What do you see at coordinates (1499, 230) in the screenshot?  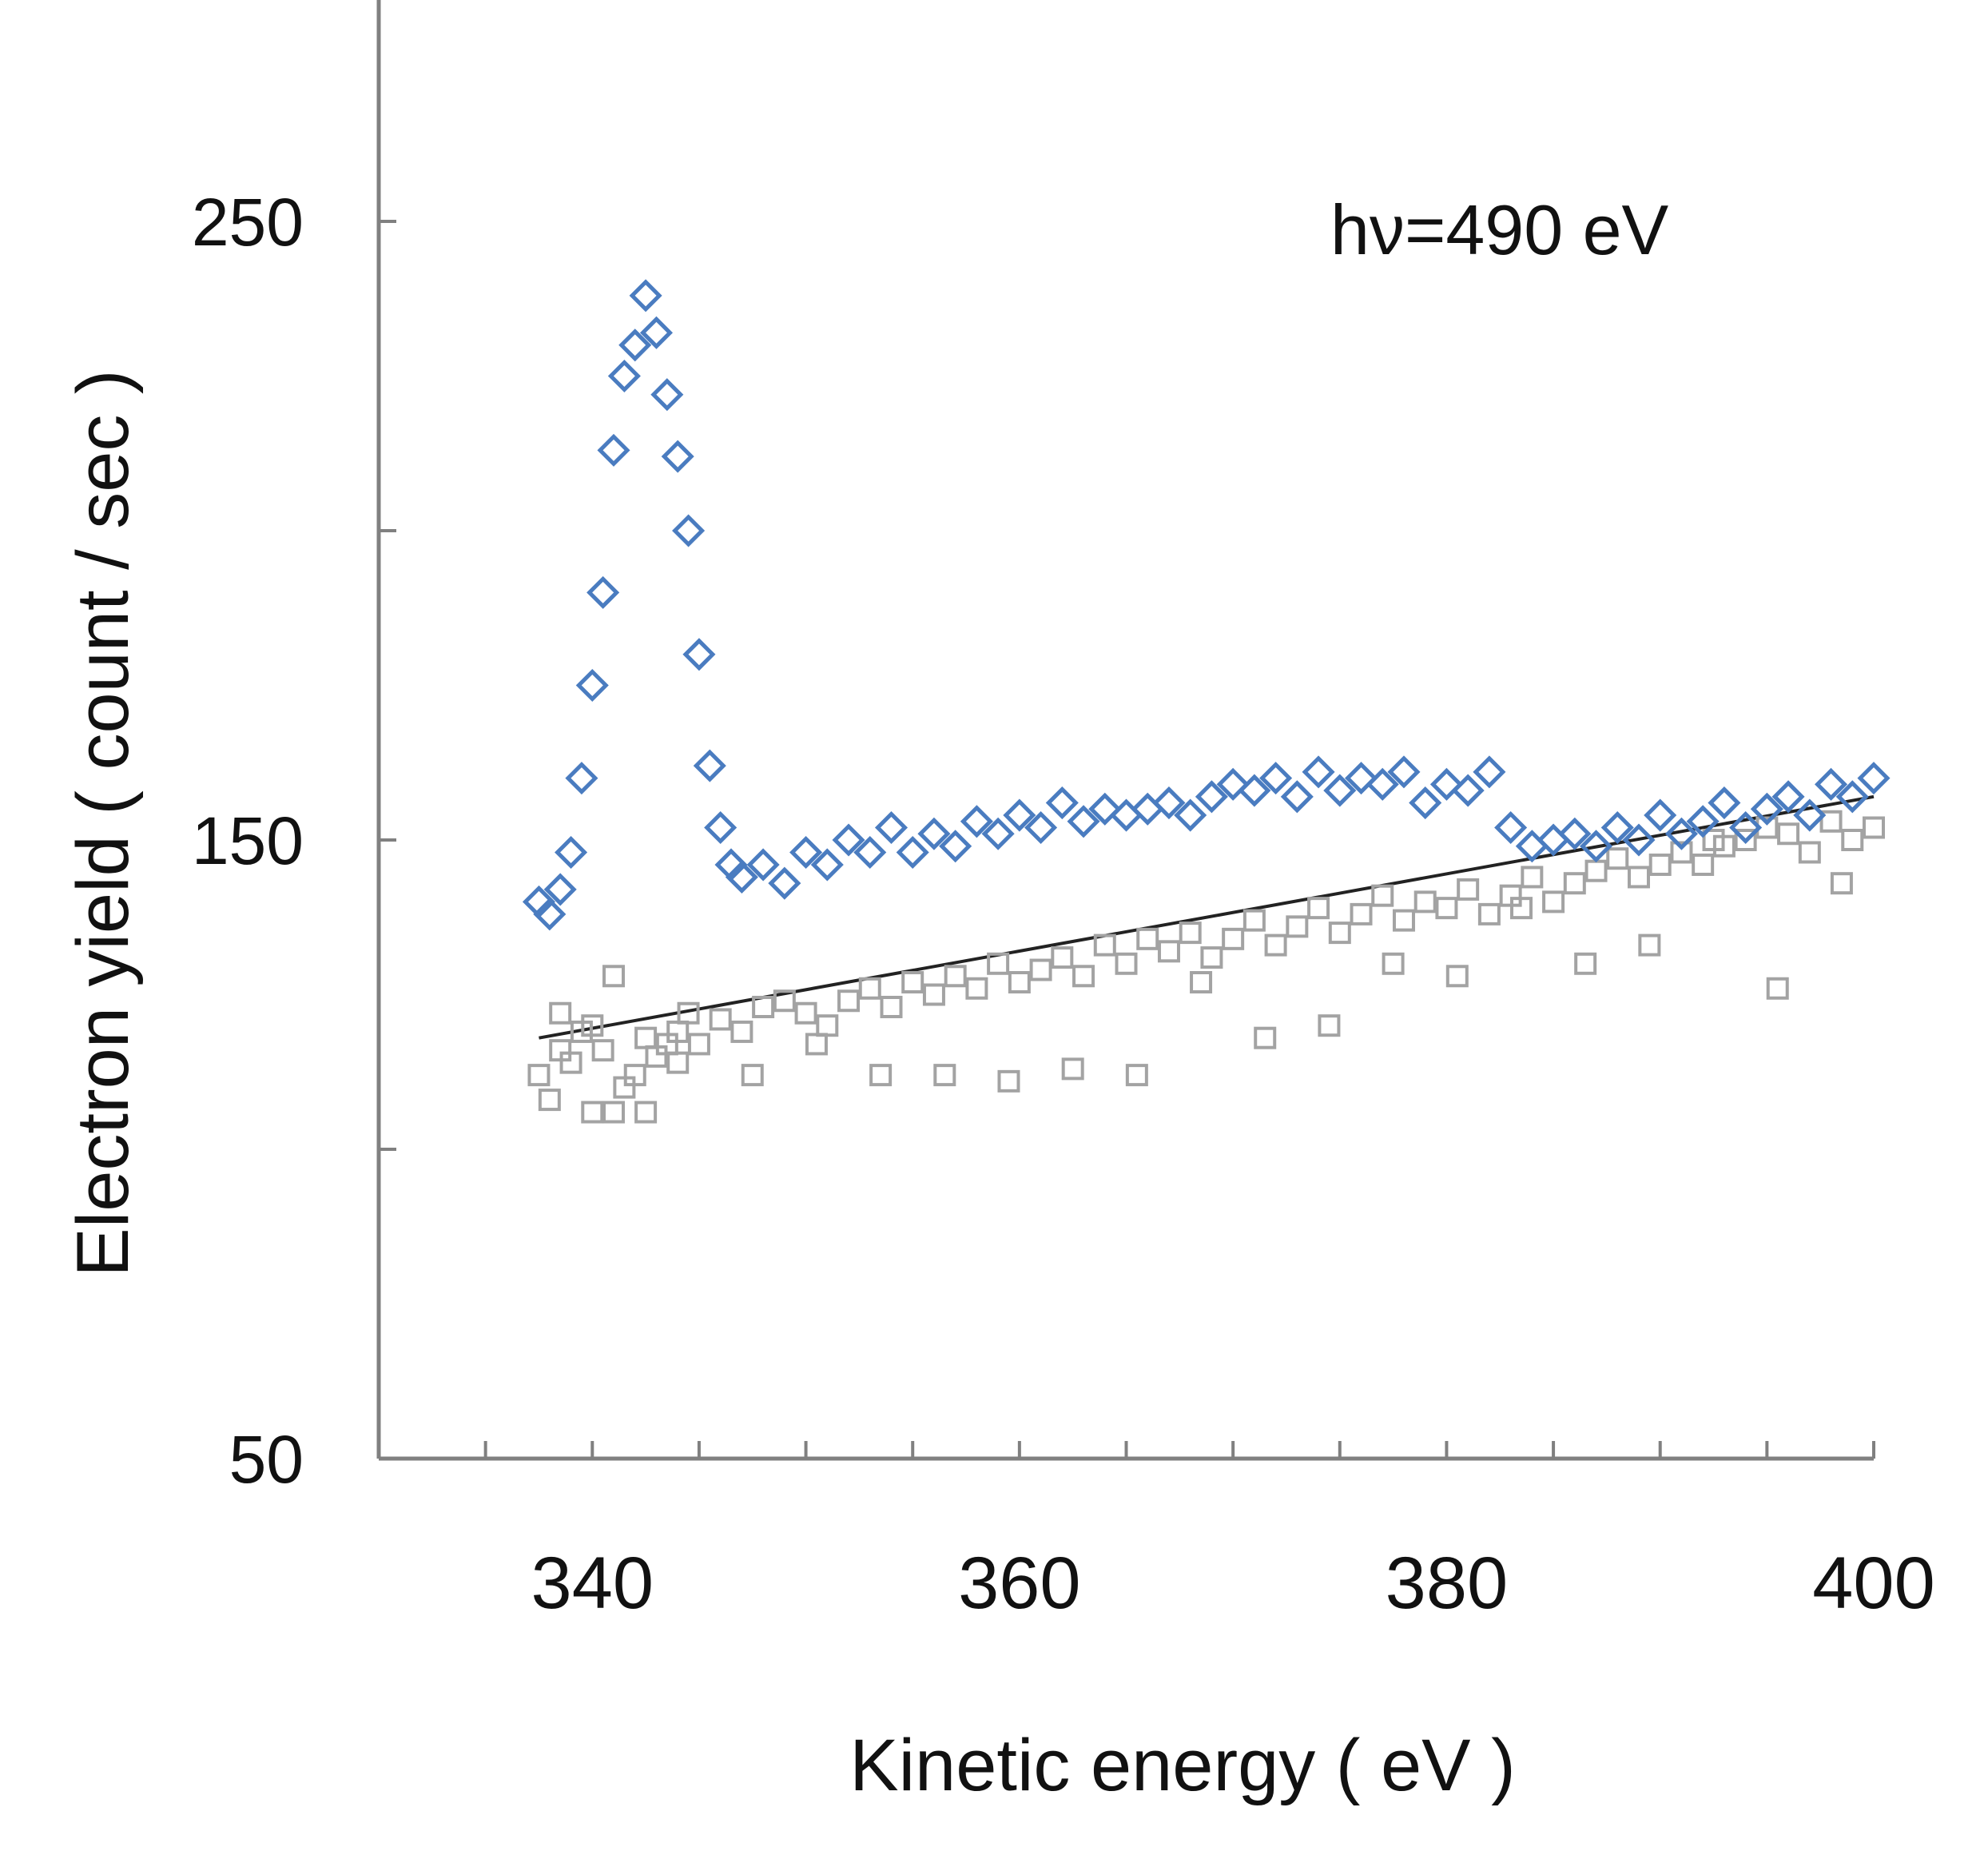 I see `annotation: hν=490 eV` at bounding box center [1499, 230].